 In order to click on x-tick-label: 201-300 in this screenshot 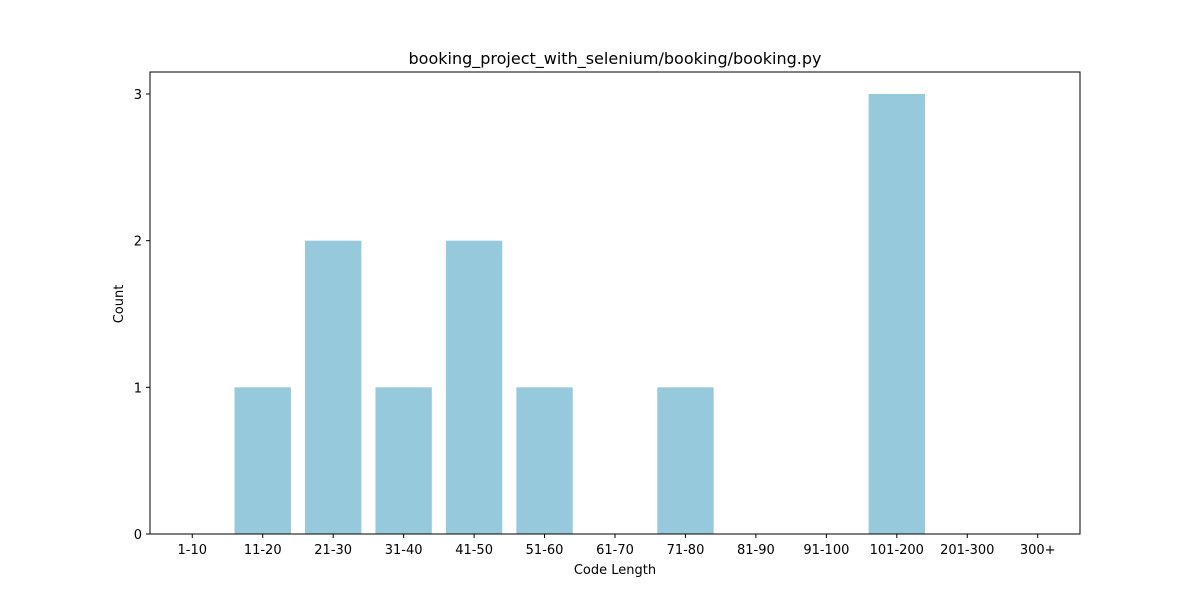, I will do `click(967, 550)`.